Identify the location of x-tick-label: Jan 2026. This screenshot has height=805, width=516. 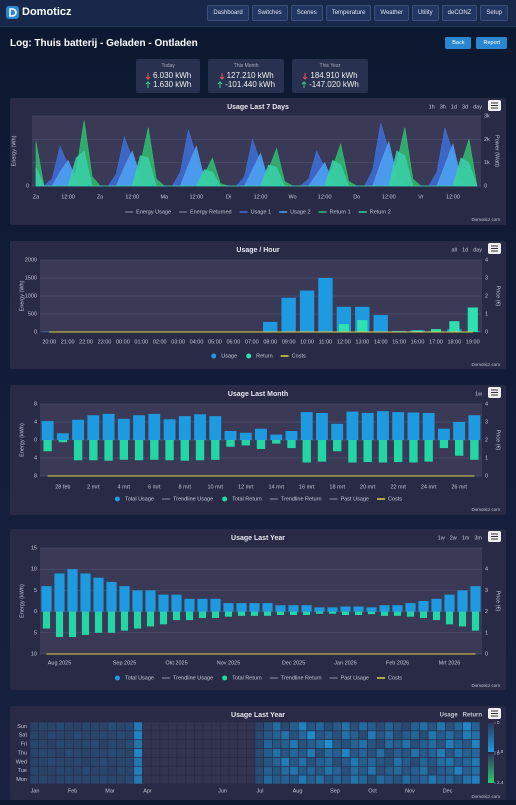
(345, 663).